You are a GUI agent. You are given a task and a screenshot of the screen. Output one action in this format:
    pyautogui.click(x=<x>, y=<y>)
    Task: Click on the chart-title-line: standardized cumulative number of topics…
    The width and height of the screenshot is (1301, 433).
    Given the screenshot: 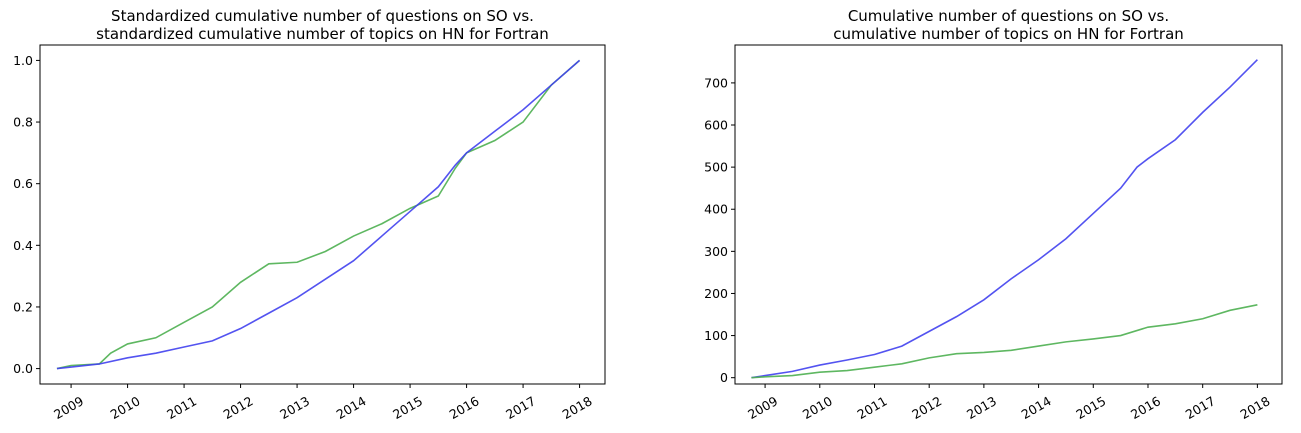 What is the action you would take?
    pyautogui.click(x=322, y=34)
    